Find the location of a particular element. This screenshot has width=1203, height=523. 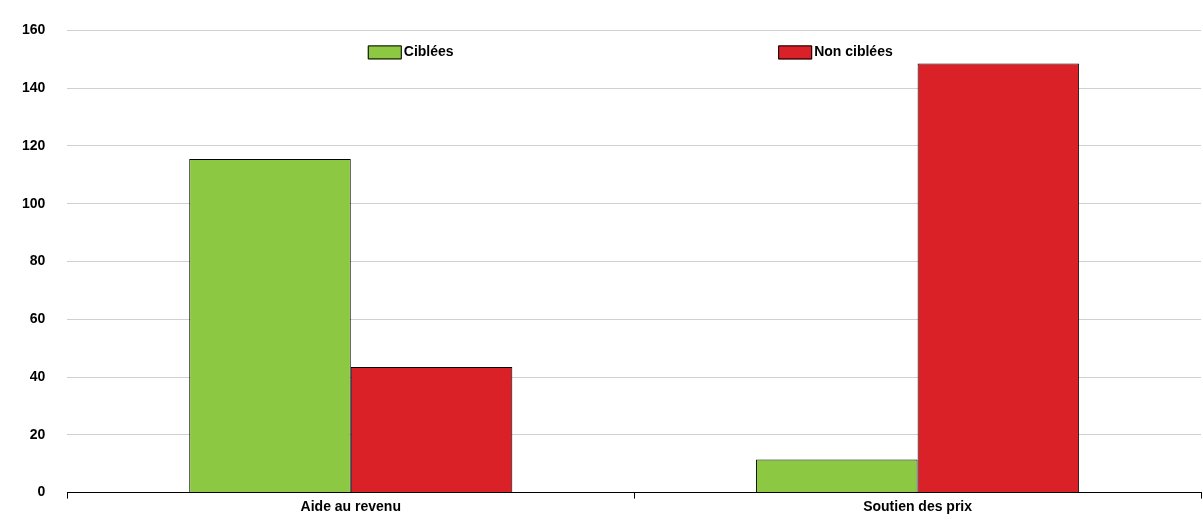

y-tick-label: 60 is located at coordinates (37, 318).